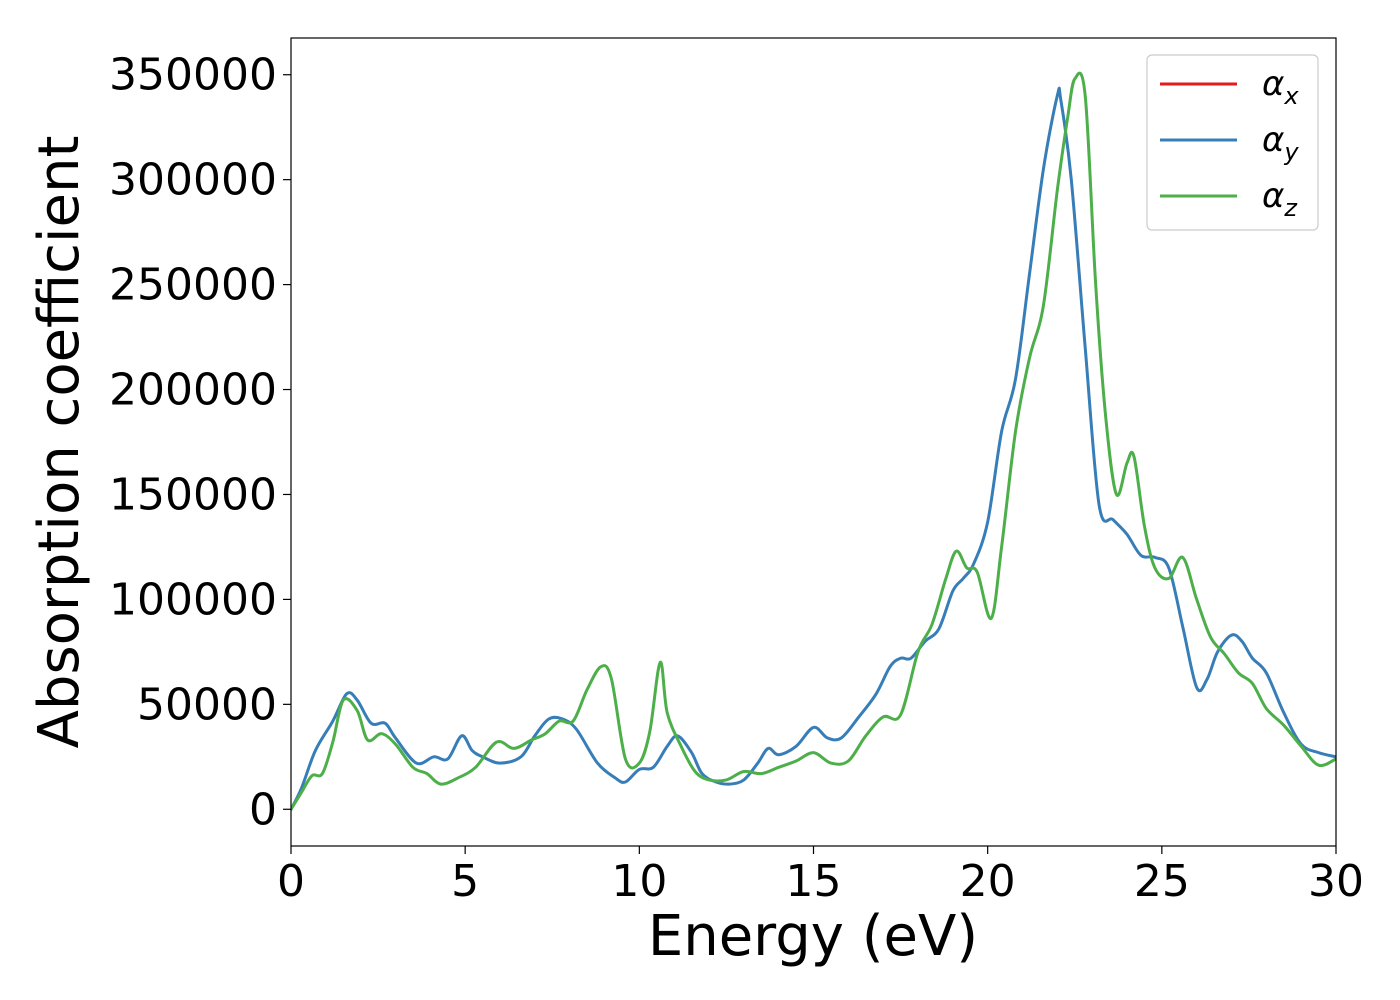 This screenshot has width=1400, height=1000. Describe the element at coordinates (193, 180) in the screenshot. I see `y-tick-label: 300000` at that location.